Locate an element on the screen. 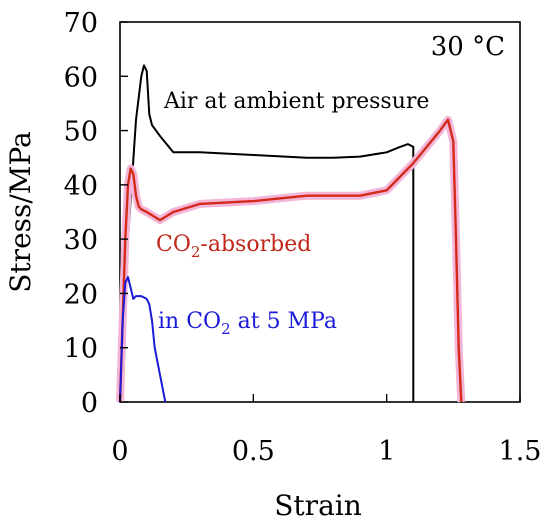  annotation-in-co2: in CO2 at 5 MPa is located at coordinates (247, 323).